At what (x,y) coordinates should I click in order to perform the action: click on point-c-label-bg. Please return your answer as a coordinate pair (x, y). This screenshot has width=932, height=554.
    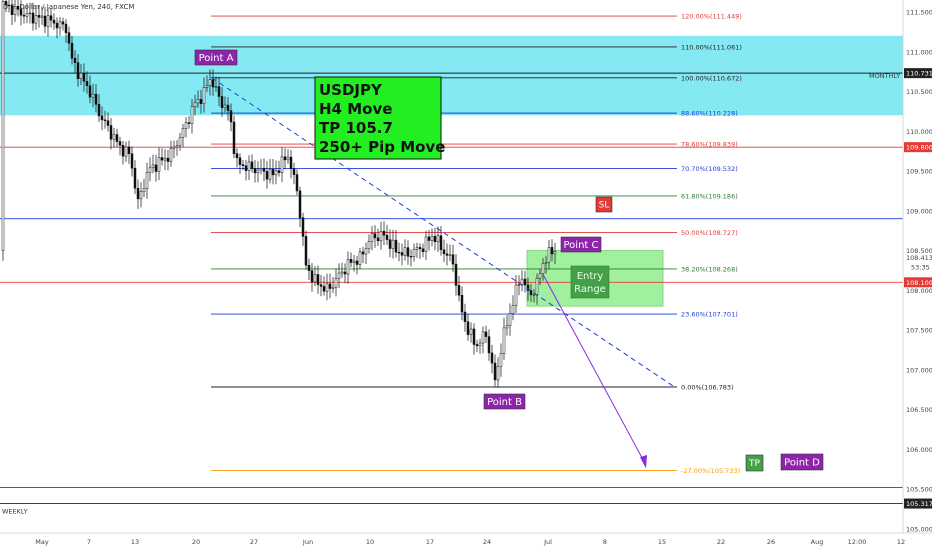
    Looking at the image, I should click on (581, 244).